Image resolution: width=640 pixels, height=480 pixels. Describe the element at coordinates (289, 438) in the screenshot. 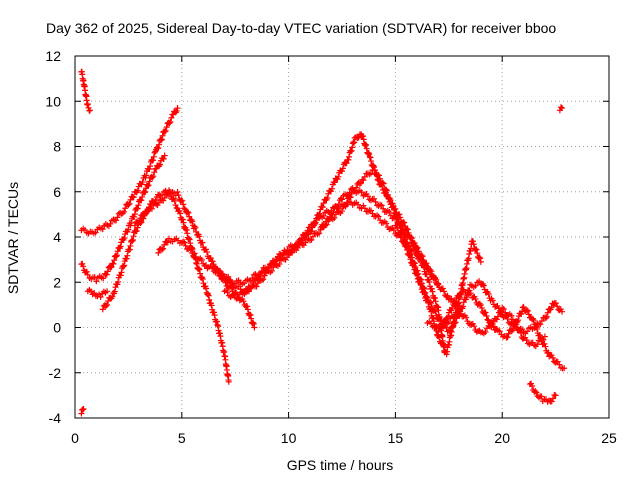

I see `x-tick-label: 10` at that location.